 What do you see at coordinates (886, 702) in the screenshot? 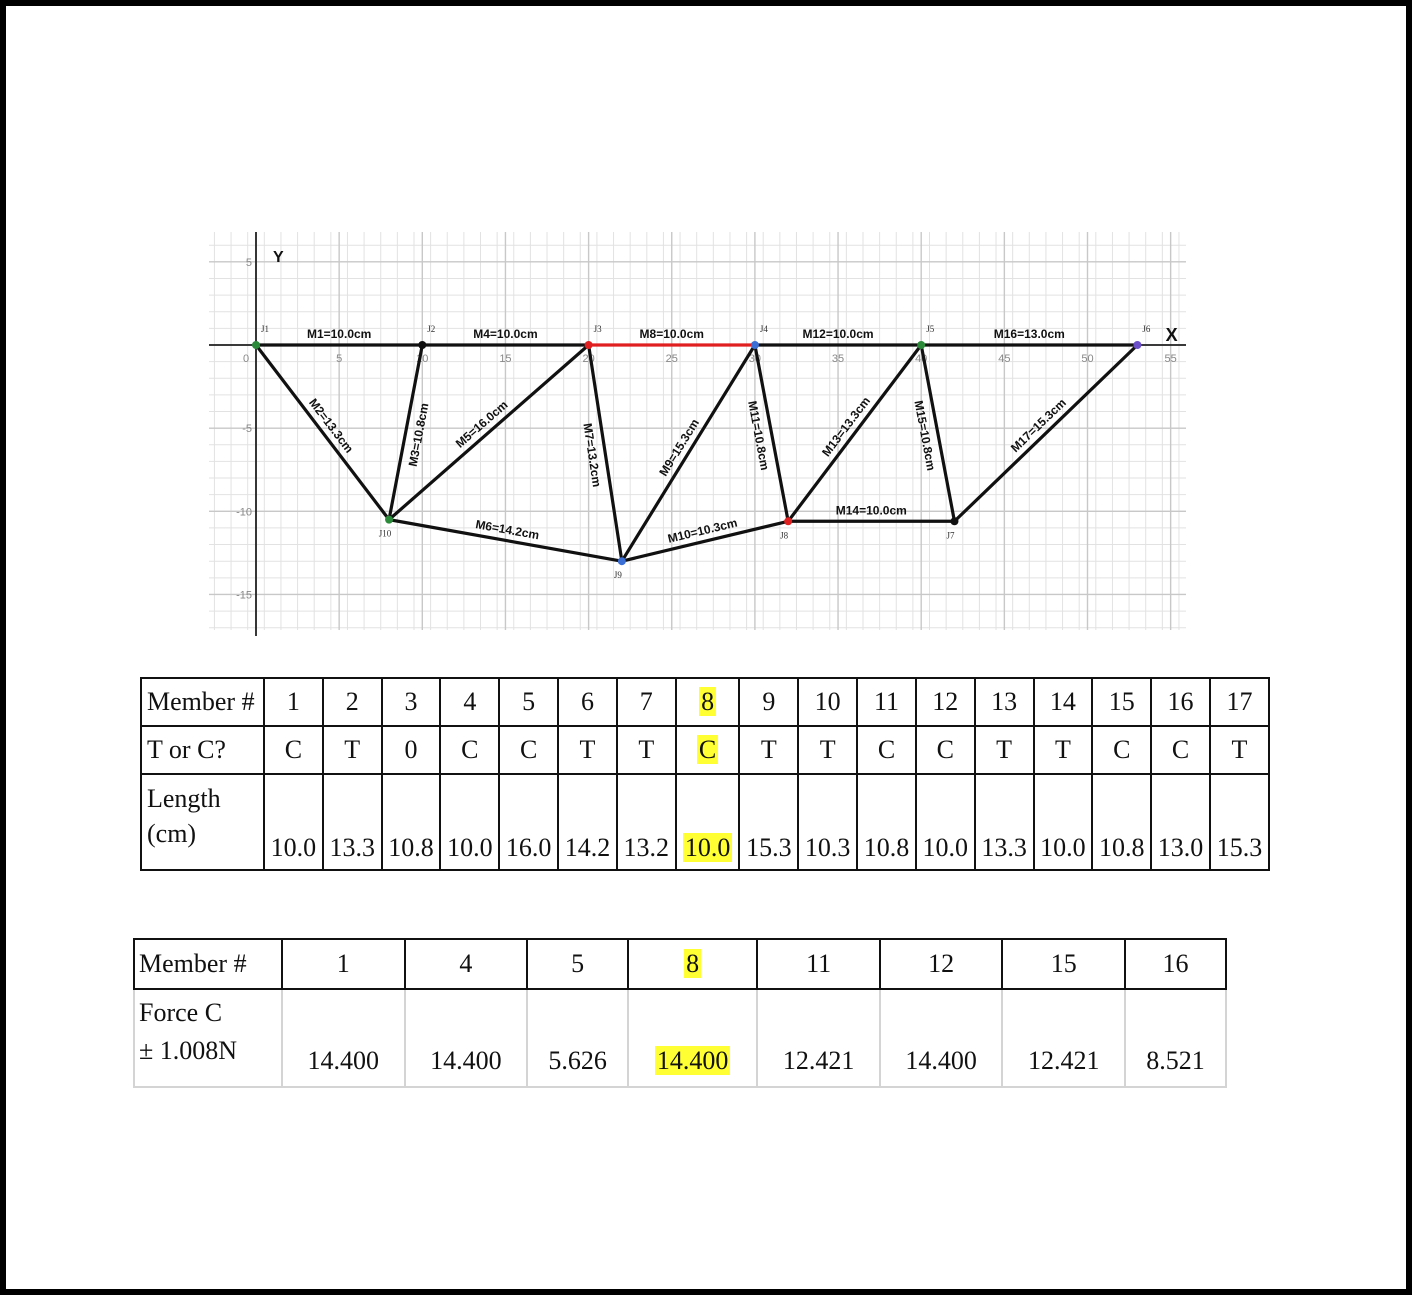
I see `member-number-cell: 11` at bounding box center [886, 702].